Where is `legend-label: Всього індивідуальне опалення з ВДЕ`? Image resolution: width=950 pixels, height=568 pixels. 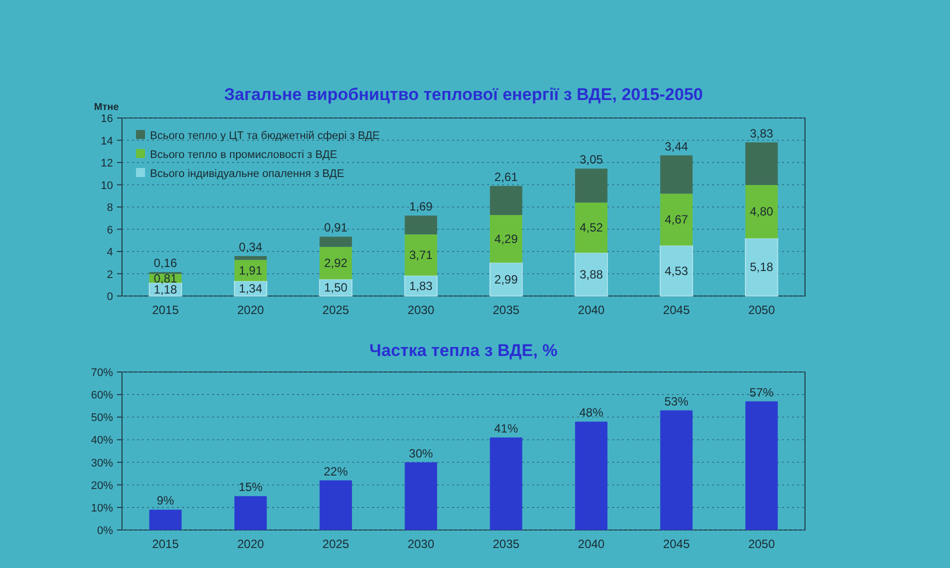 legend-label: Всього індивідуальне опалення з ВДЕ is located at coordinates (247, 174).